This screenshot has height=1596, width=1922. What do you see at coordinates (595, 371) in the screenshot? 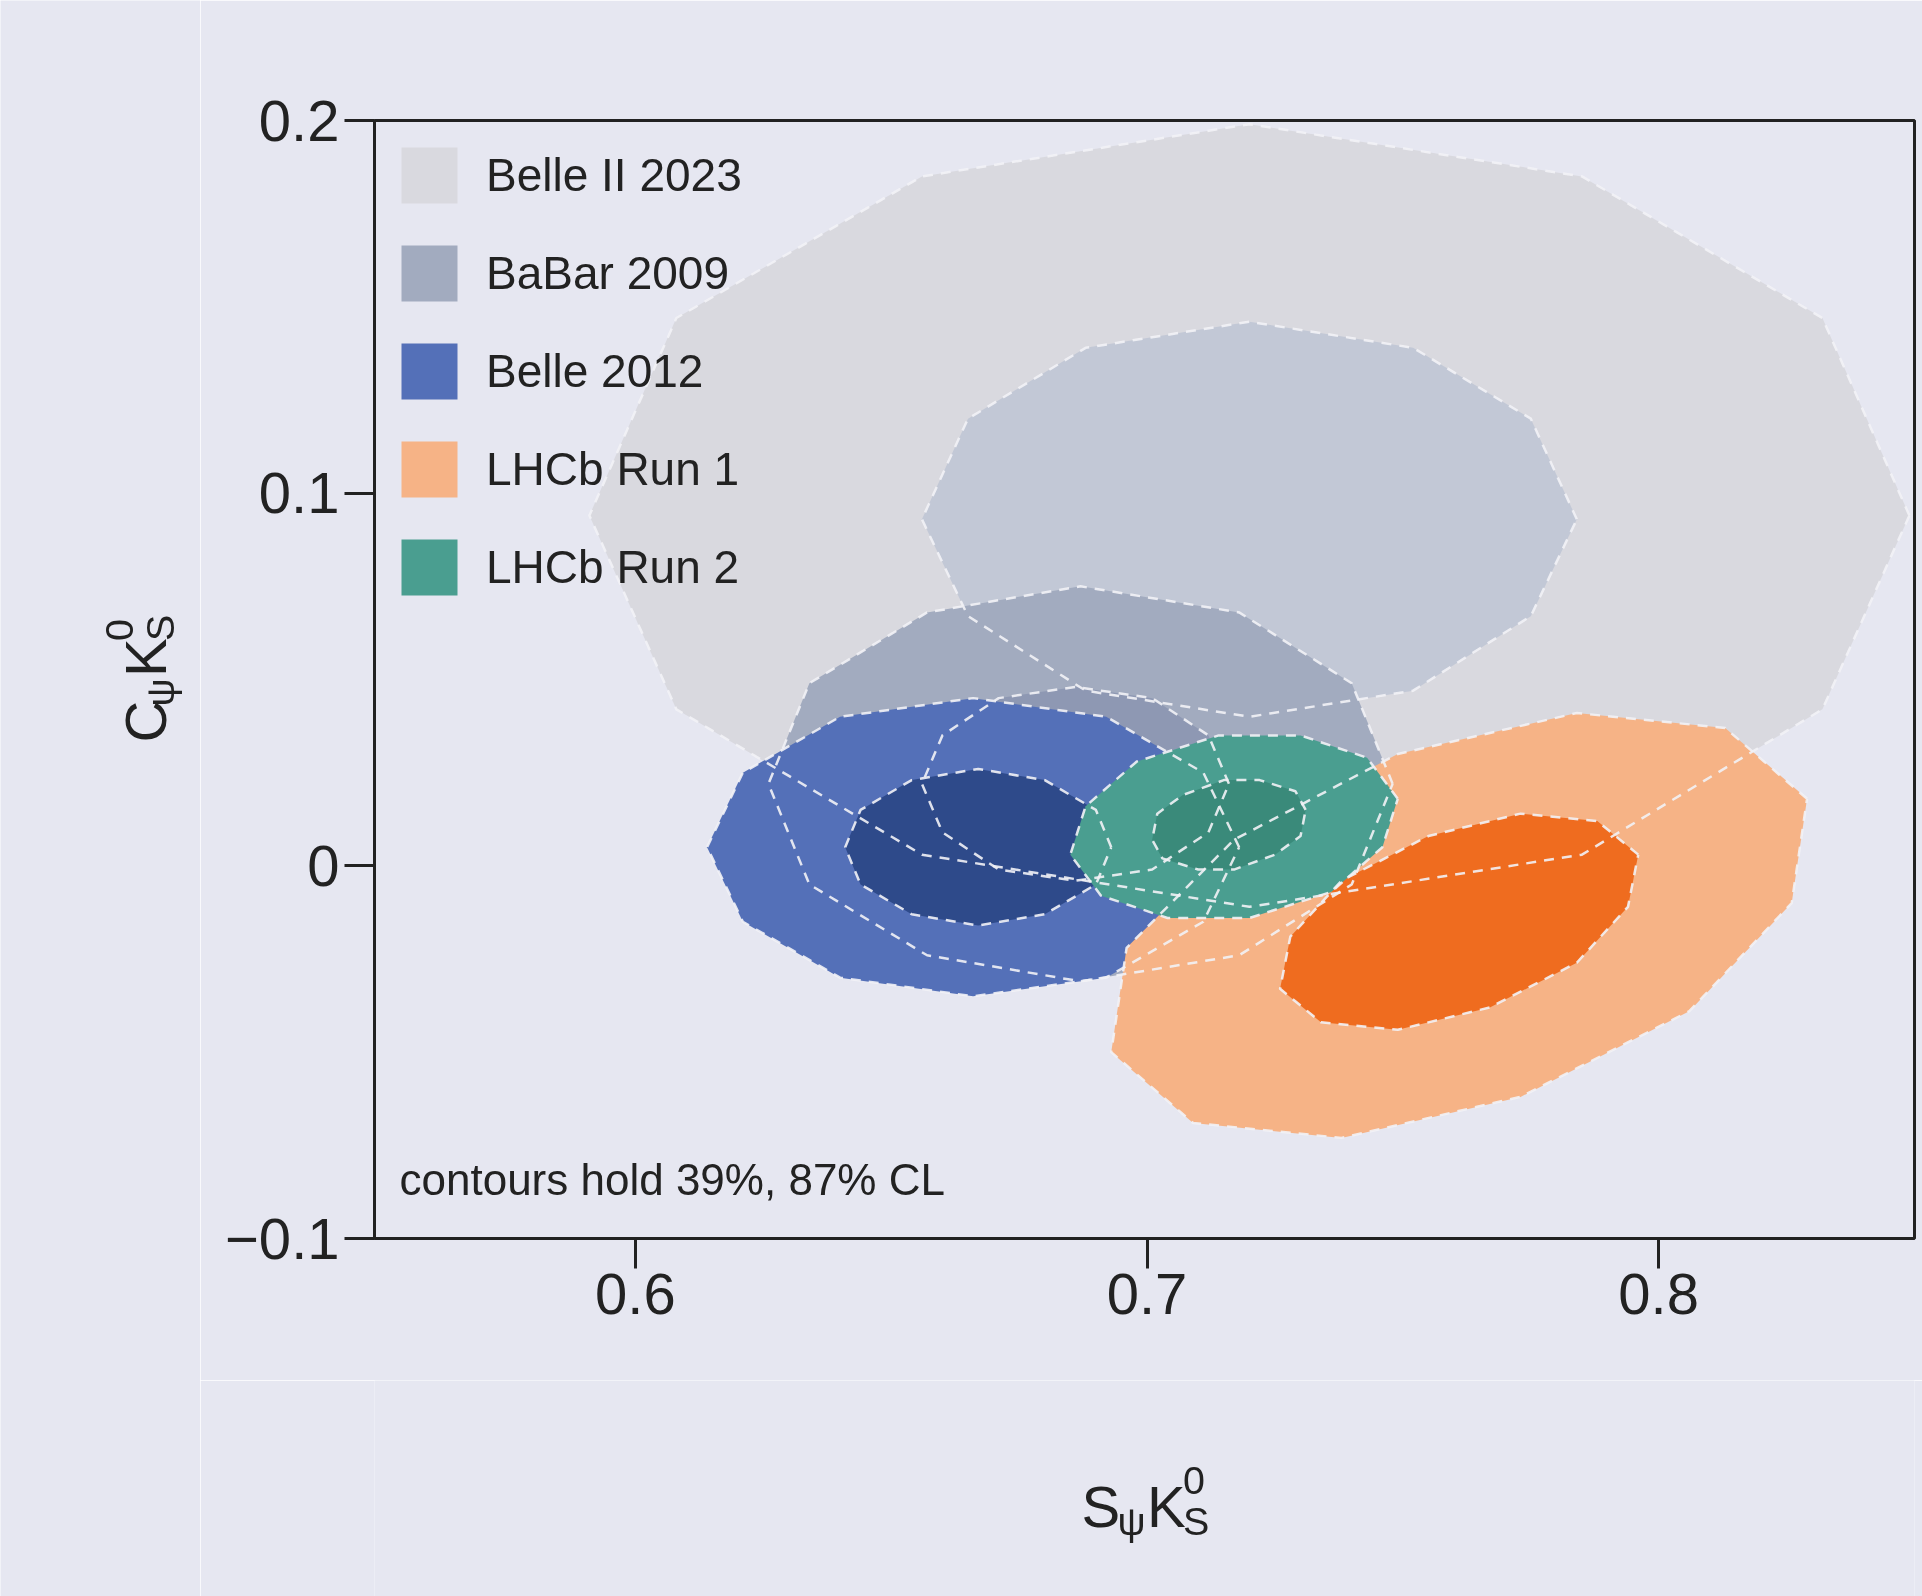
I see `legend-label: Belle 2012` at bounding box center [595, 371].